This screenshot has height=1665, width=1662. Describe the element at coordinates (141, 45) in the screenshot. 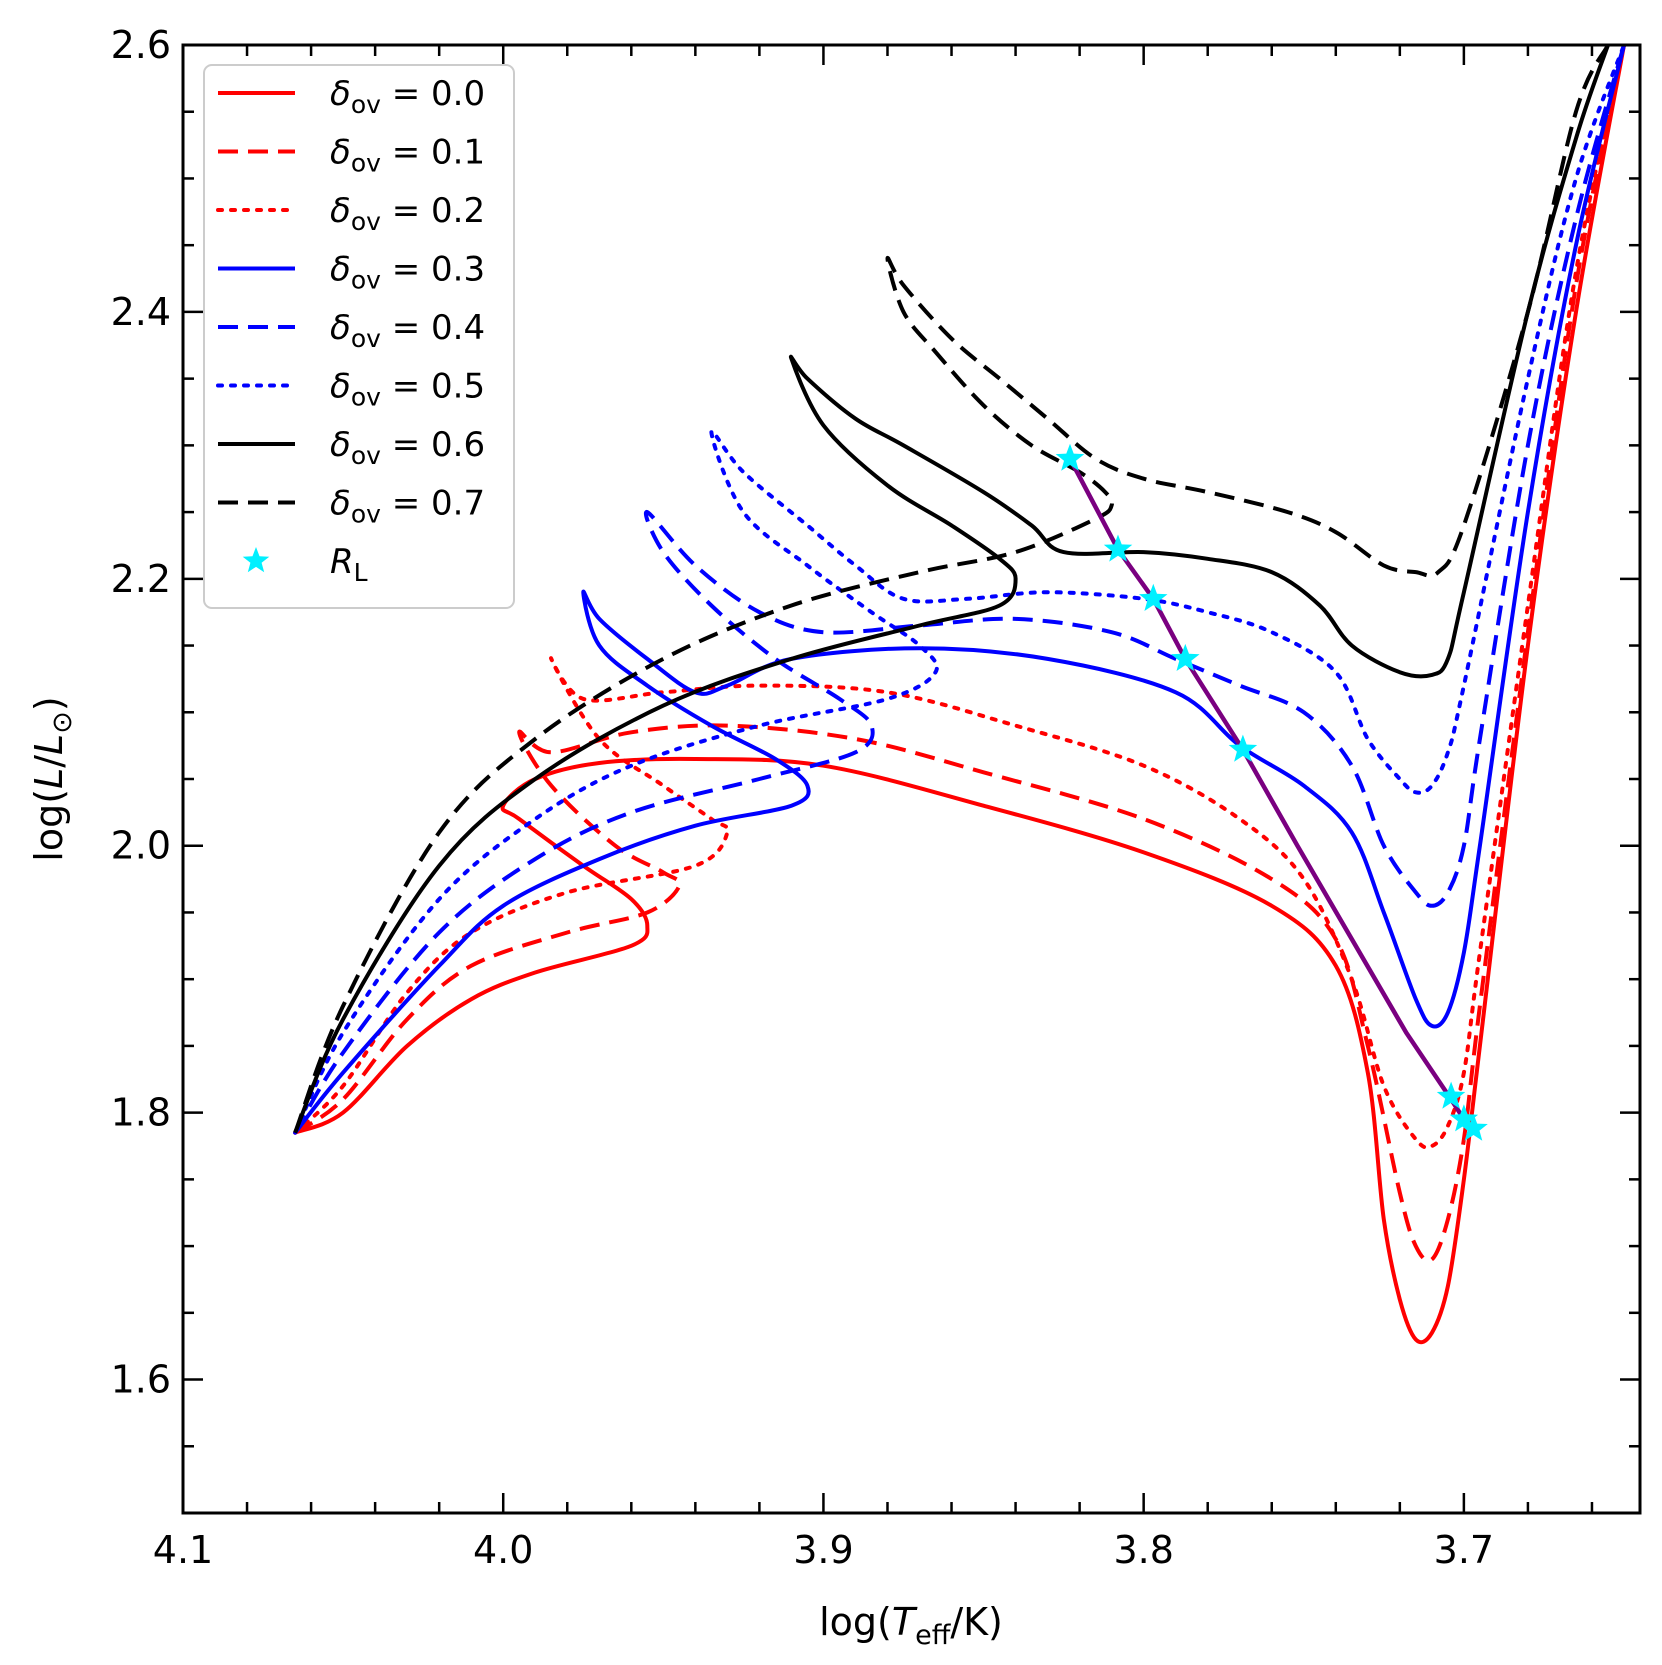

I see `y-tick-label: 2.6` at that location.